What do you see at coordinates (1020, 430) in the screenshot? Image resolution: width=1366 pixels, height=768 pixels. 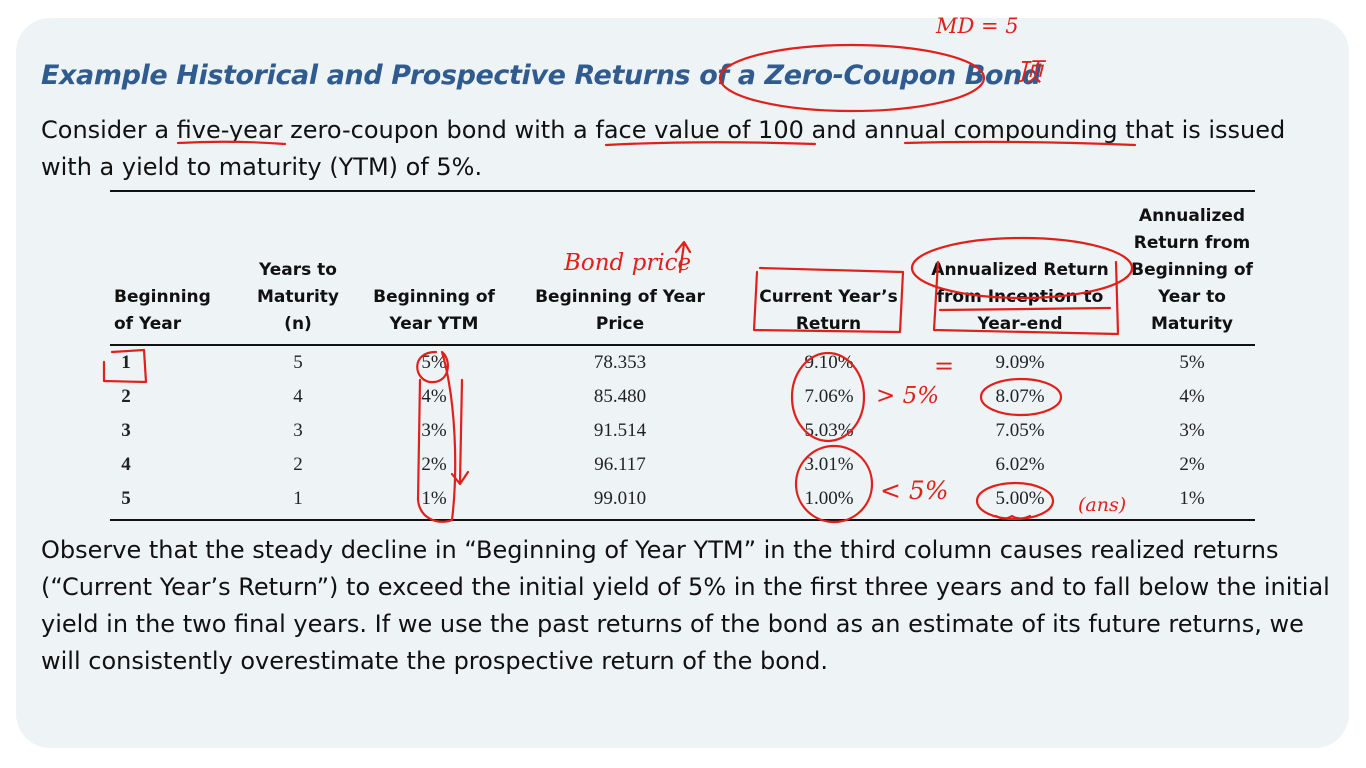 I see `cell-annualized-inception: 7.05%` at bounding box center [1020, 430].